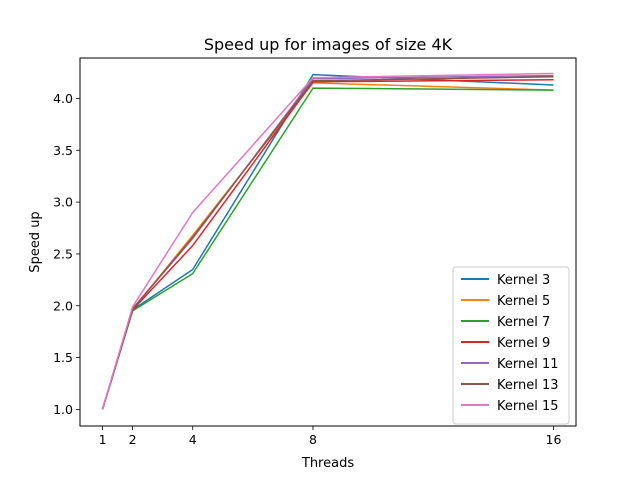 The height and width of the screenshot is (480, 640). What do you see at coordinates (523, 301) in the screenshot?
I see `legend-label: Kernel 5` at bounding box center [523, 301].